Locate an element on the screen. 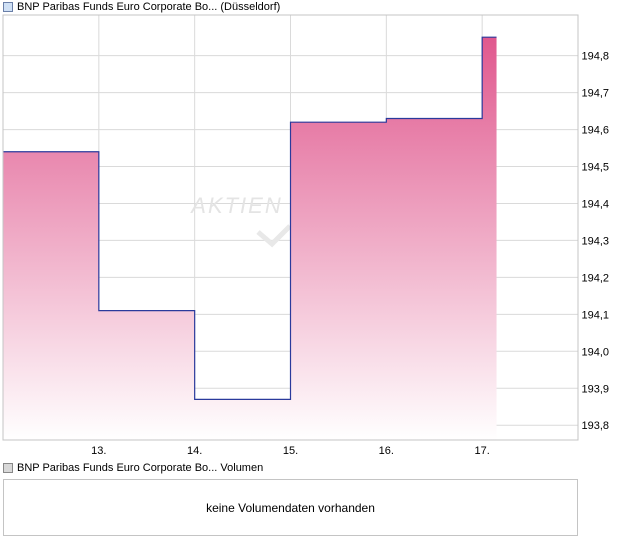 The width and height of the screenshot is (620, 546). x-tick-label: 13. is located at coordinates (98, 451).